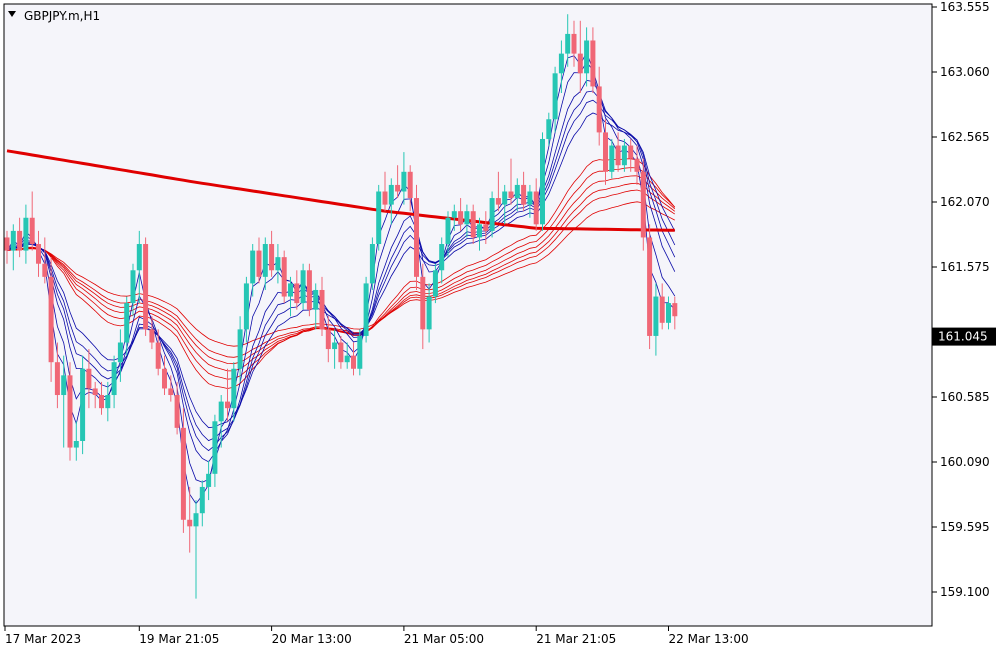 The width and height of the screenshot is (1006, 655). What do you see at coordinates (179, 639) in the screenshot?
I see `x-tick-label: 19 Mar 21:05` at bounding box center [179, 639].